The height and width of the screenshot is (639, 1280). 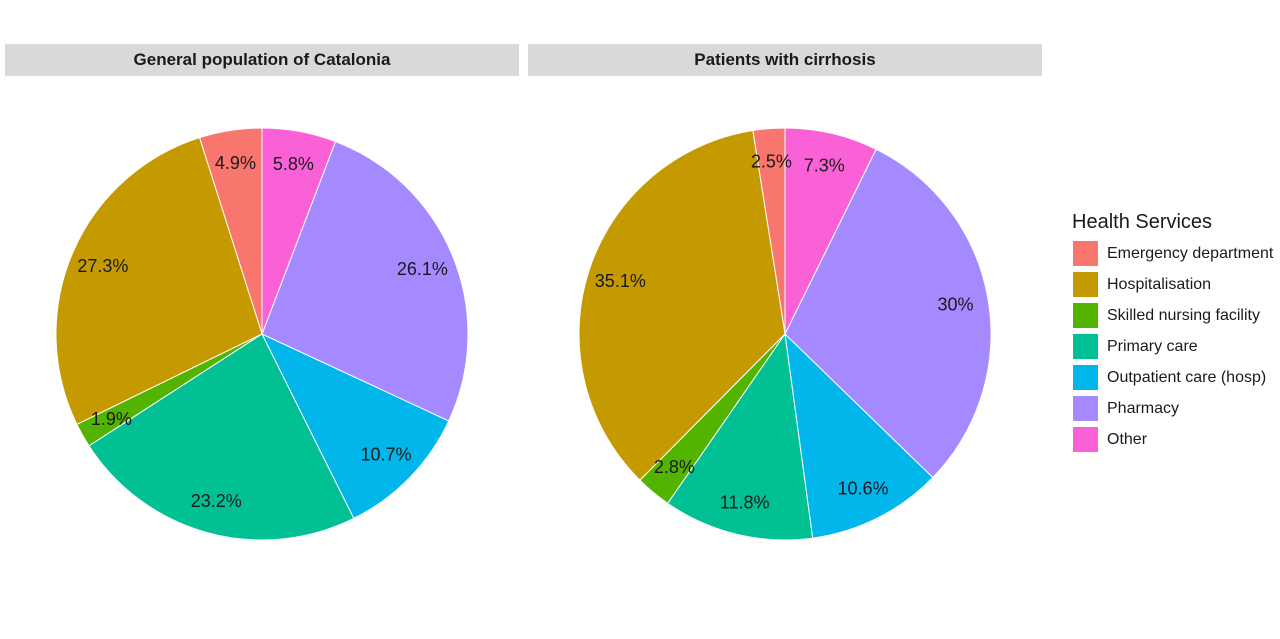 I want to click on legend-item: Emergency department, so click(x=1172, y=253).